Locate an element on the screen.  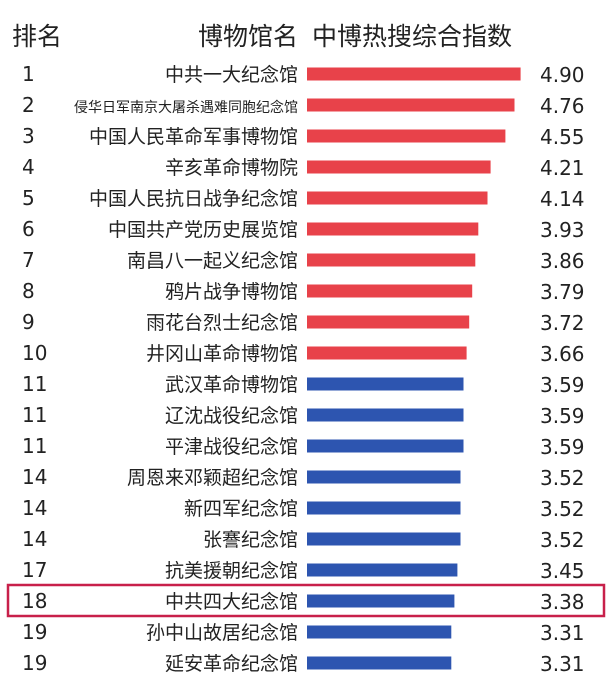
value-label: 3.66 is located at coordinates (562, 354).